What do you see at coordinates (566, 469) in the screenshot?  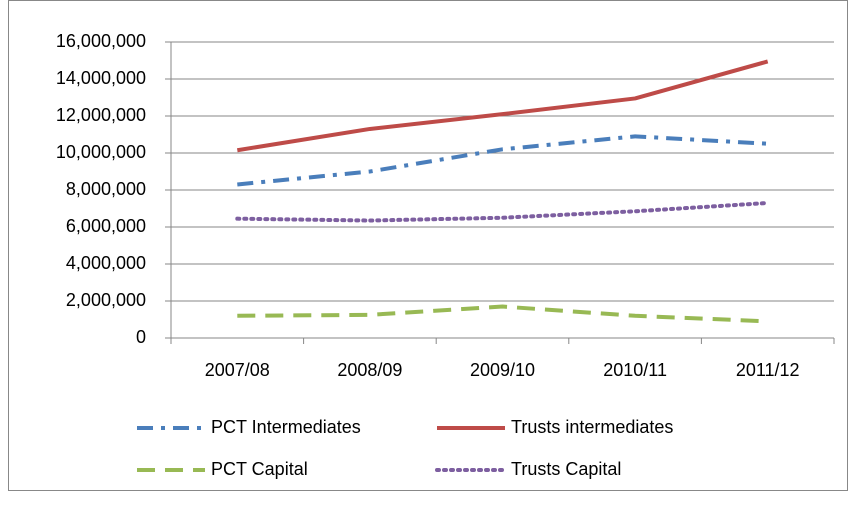 I see `legend-label: Trusts Capital` at bounding box center [566, 469].